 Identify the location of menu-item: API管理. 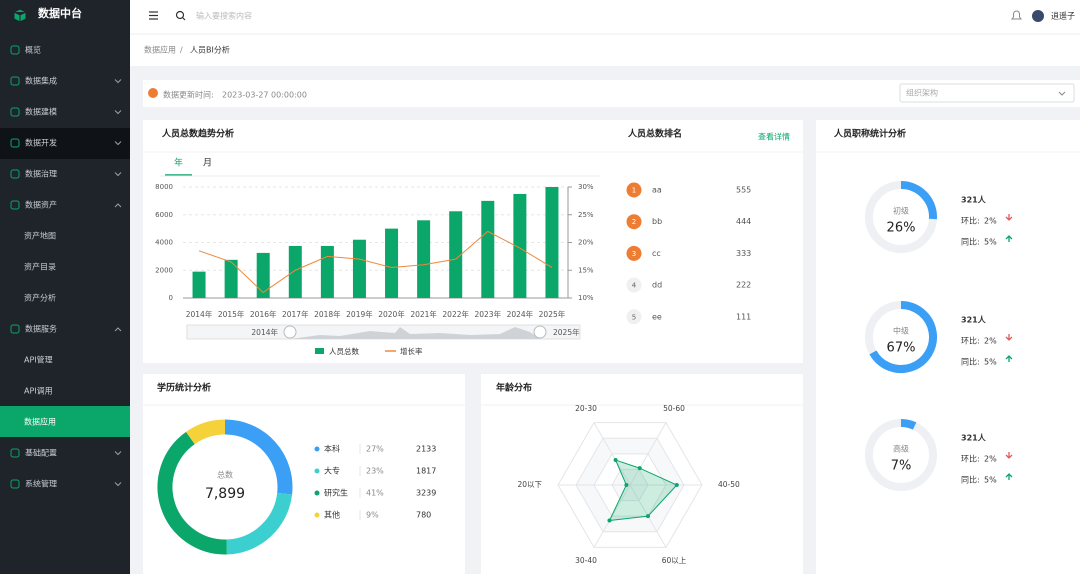
(38, 360).